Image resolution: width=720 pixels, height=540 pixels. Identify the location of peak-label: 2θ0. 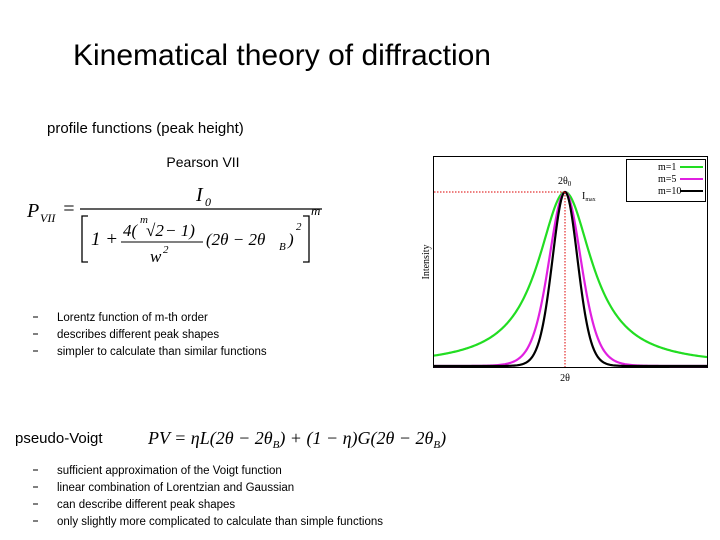
(565, 182).